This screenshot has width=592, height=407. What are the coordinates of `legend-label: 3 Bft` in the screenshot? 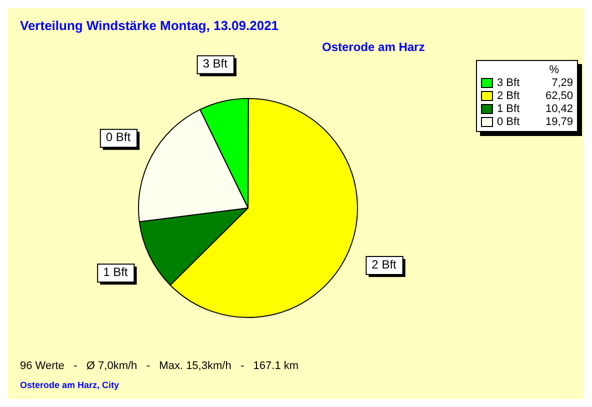 It's located at (509, 82).